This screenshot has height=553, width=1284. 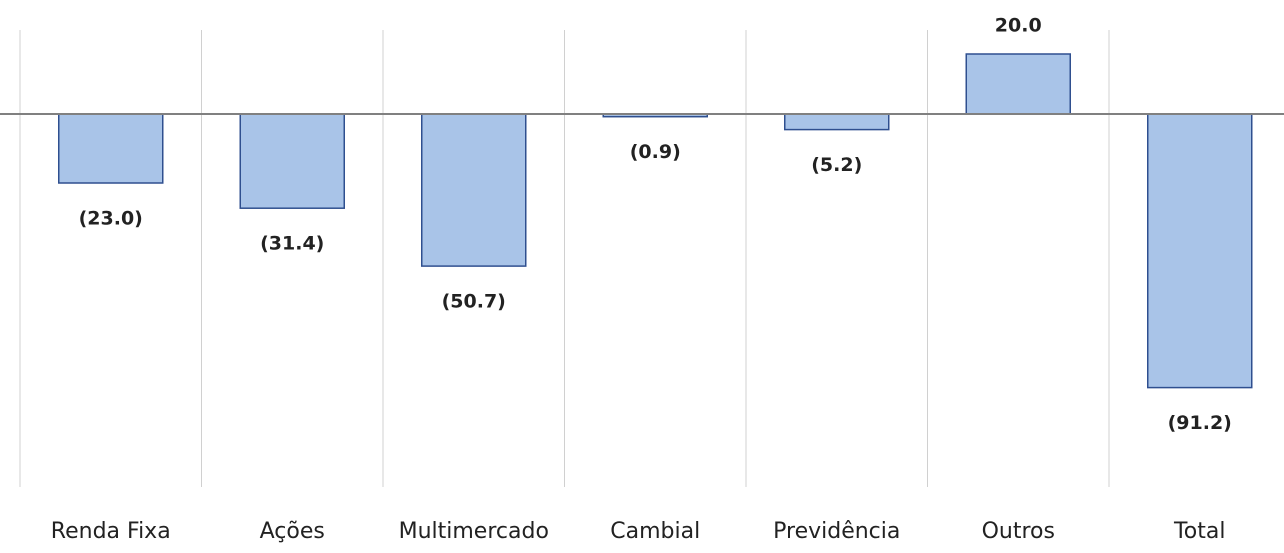 I want to click on value-label: 20.0, so click(x=1018, y=26).